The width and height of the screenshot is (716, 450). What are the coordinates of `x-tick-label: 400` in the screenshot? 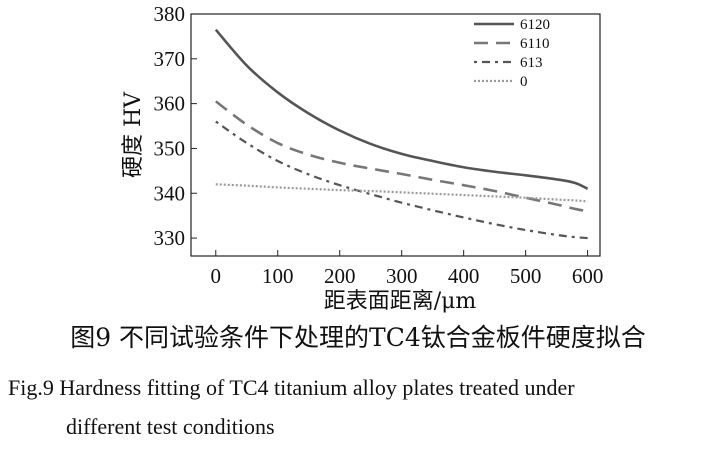 It's located at (464, 276).